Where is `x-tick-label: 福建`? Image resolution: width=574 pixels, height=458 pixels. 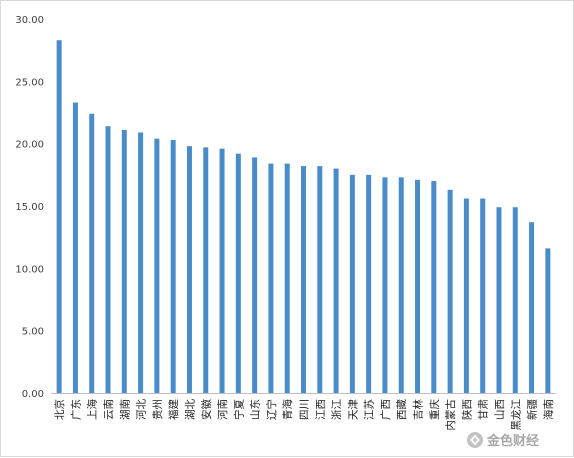
x-tick-label: 福建 is located at coordinates (173, 409).